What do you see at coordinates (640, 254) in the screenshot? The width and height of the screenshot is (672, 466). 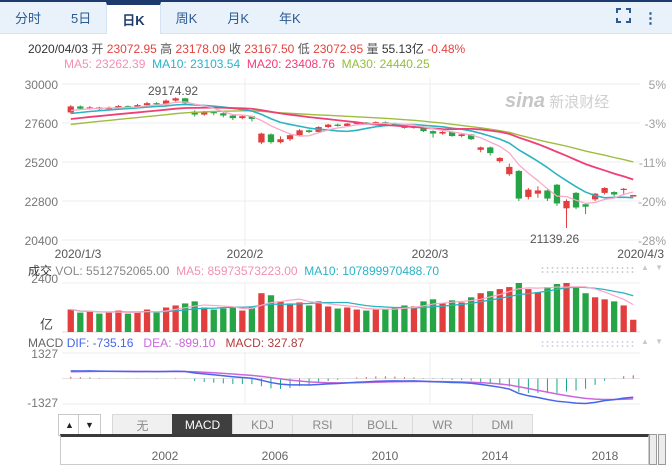 I see `date-tick-4: 2020/4/3` at bounding box center [640, 254].